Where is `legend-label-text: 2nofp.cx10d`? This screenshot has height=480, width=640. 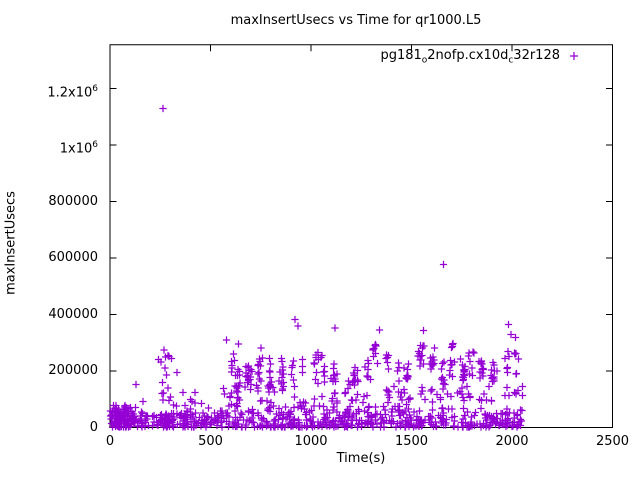
legend-label-text: 2nofp.cx10d is located at coordinates (468, 55).